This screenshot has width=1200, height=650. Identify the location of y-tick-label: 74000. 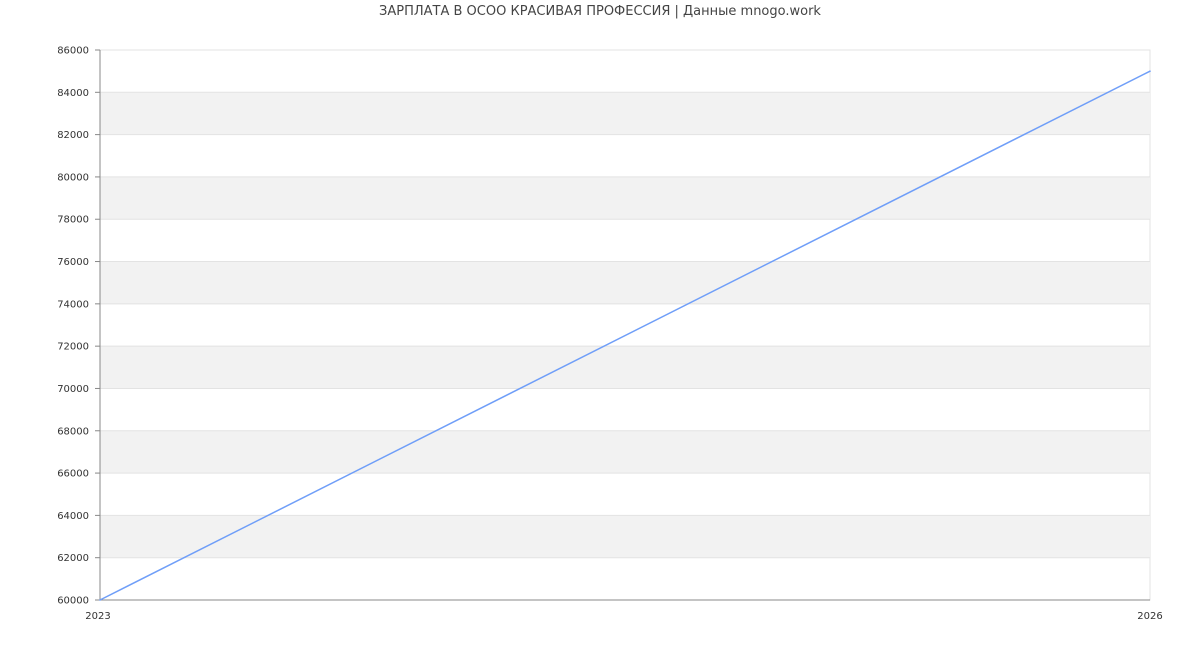
(73, 304).